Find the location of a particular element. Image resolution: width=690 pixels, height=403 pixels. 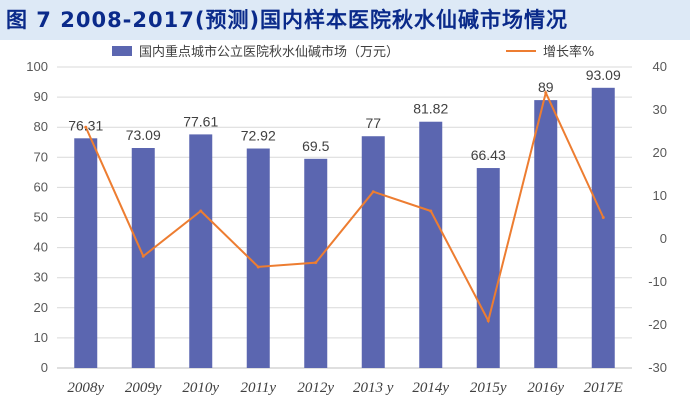

data-label: 77 is located at coordinates (373, 123).